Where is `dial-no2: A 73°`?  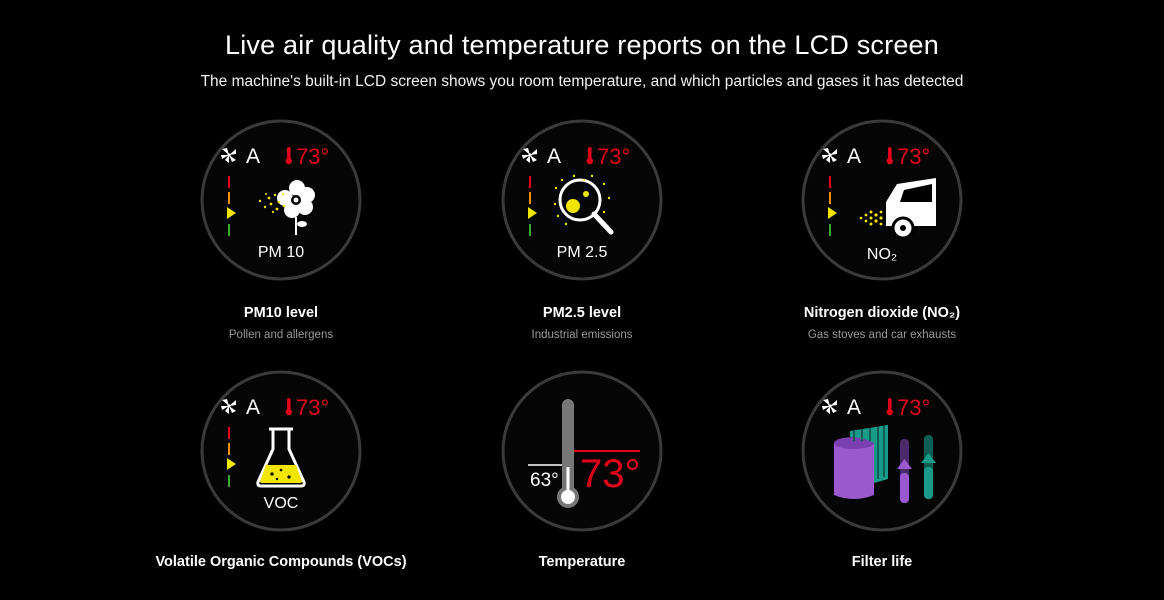 dial-no2: A 73° is located at coordinates (882, 200).